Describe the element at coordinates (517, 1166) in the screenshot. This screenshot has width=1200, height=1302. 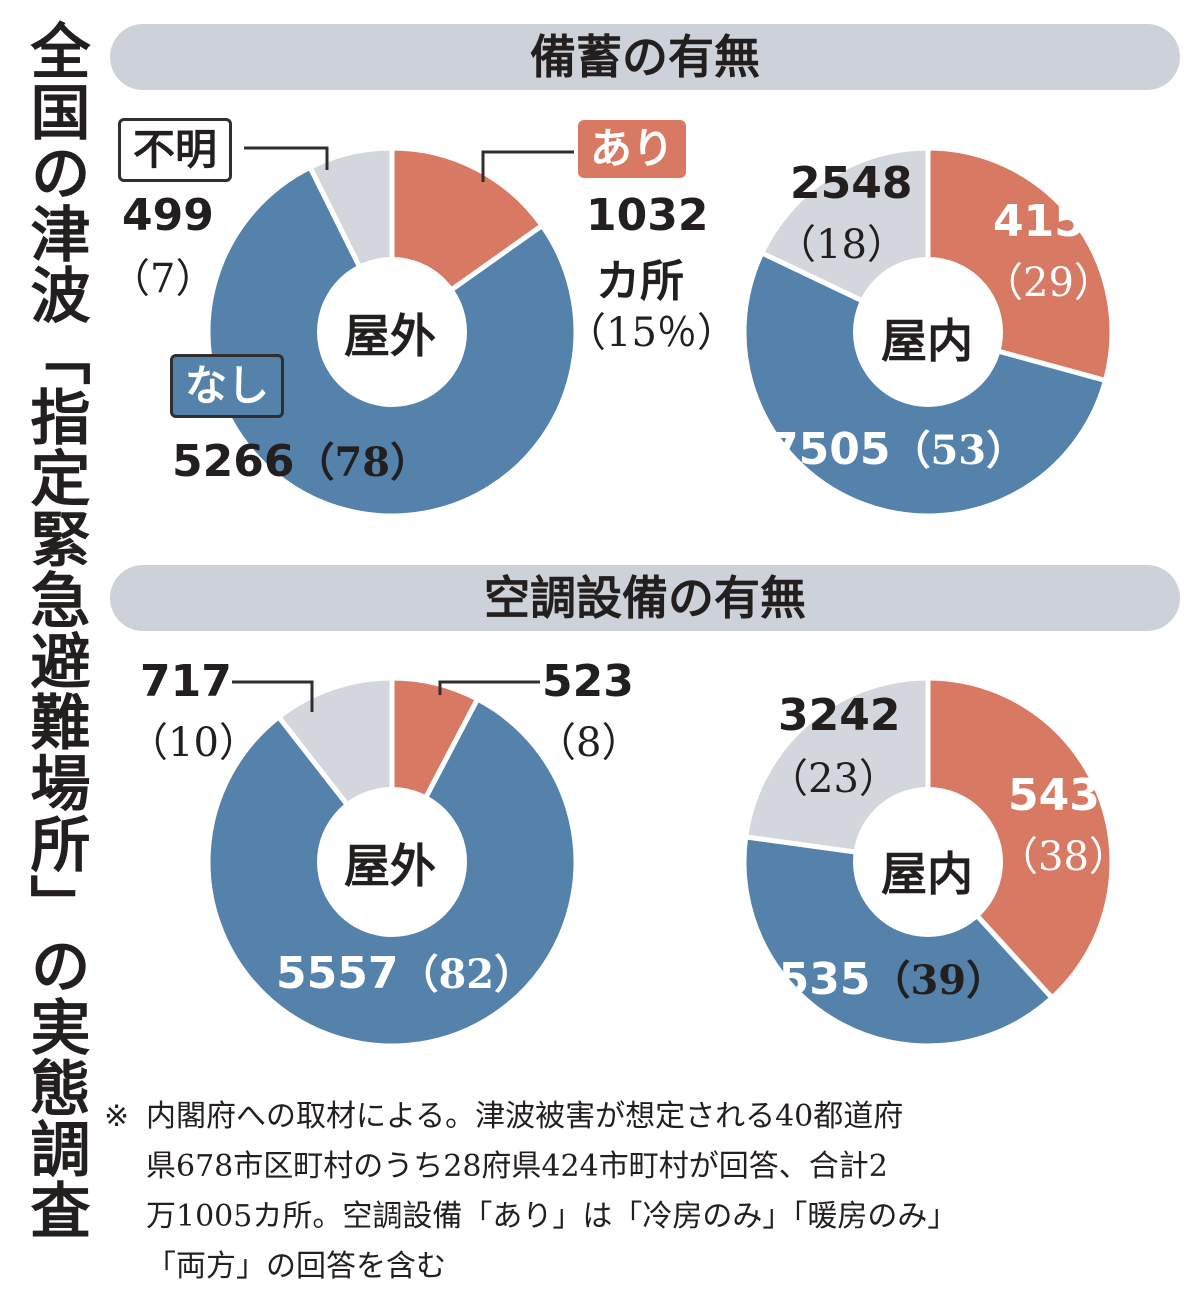
I see `note-line: 県678市区町村のうち28府県424市町村が回答、合計2` at that location.